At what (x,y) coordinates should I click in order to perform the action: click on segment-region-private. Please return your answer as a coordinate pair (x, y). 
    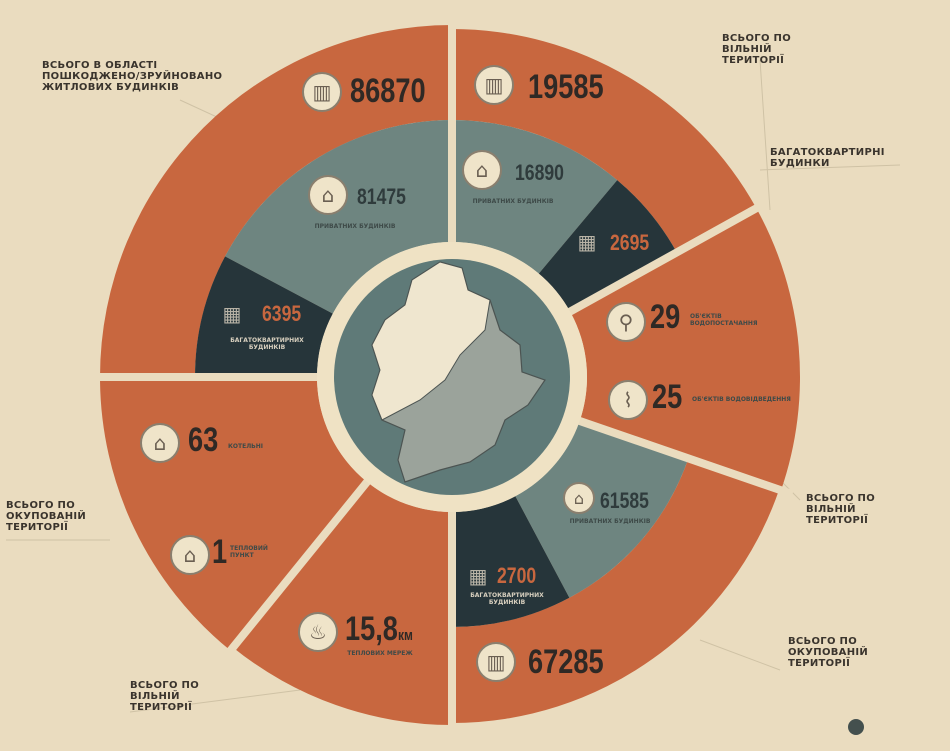
    Looking at the image, I should click on (338, 217).